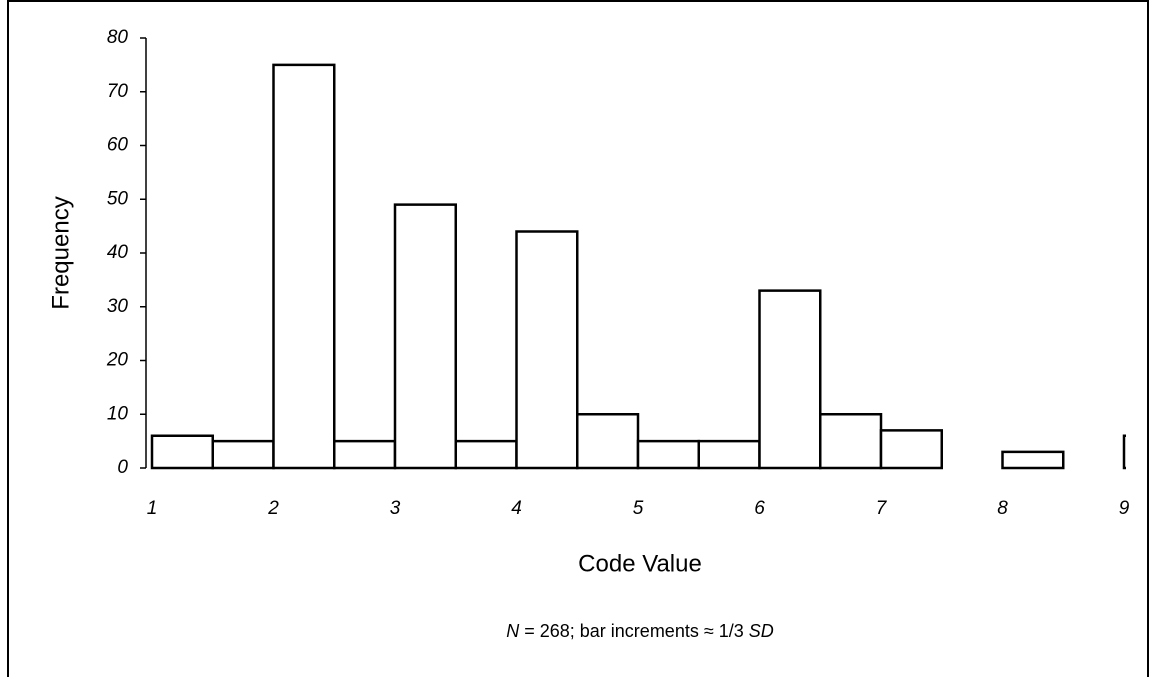 The height and width of the screenshot is (677, 1150). What do you see at coordinates (118, 252) in the screenshot?
I see `y-tick-label: 40` at bounding box center [118, 252].